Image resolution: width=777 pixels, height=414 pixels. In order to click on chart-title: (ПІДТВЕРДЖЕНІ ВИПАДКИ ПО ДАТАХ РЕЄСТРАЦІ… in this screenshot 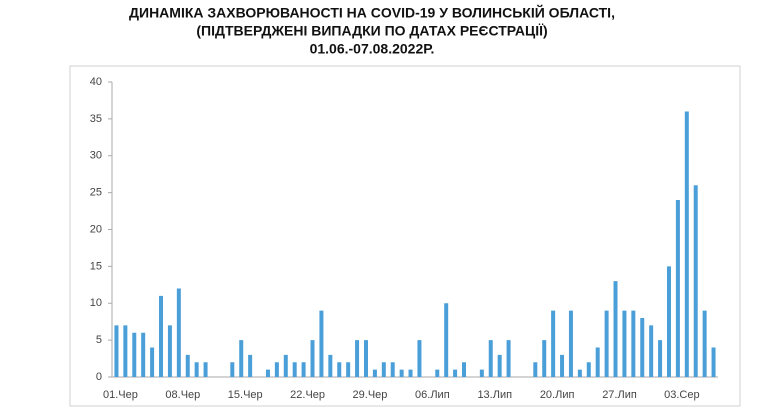, I will do `click(371, 31)`.